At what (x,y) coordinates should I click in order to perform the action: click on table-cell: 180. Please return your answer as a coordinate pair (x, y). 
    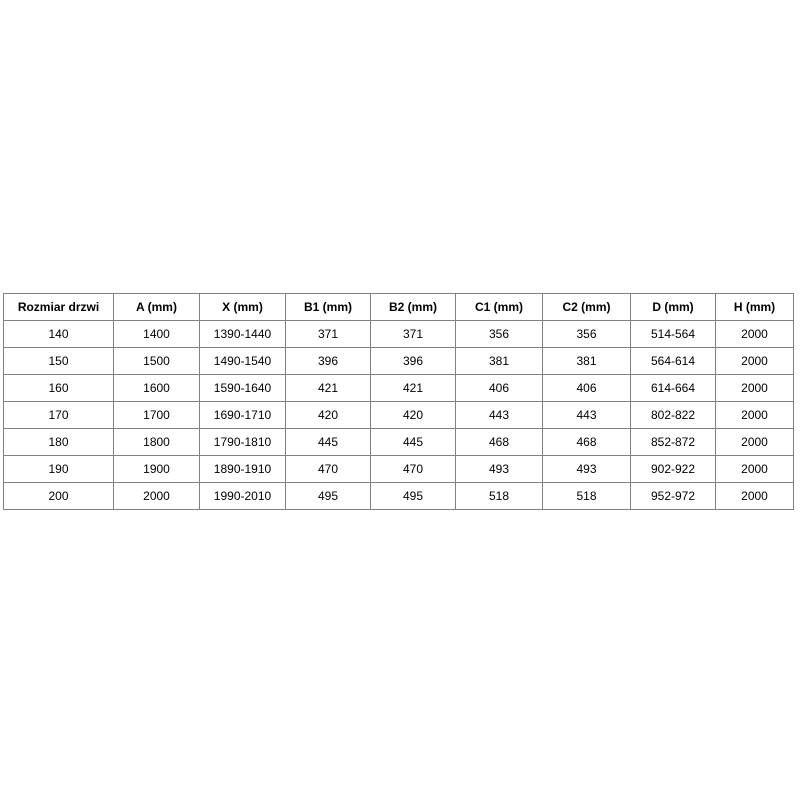
    Looking at the image, I should click on (58, 442).